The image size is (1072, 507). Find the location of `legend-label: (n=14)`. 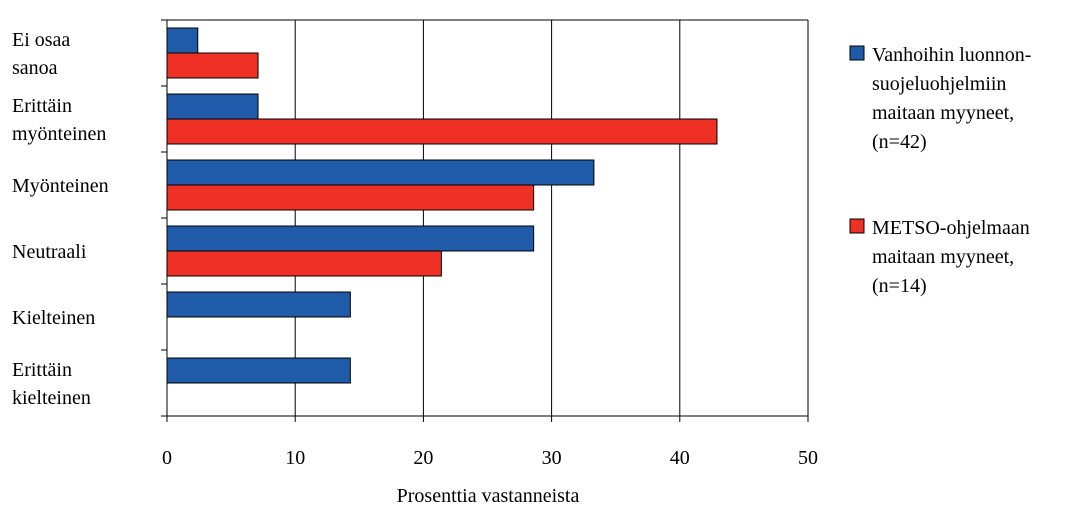

legend-label: (n=14) is located at coordinates (899, 286).